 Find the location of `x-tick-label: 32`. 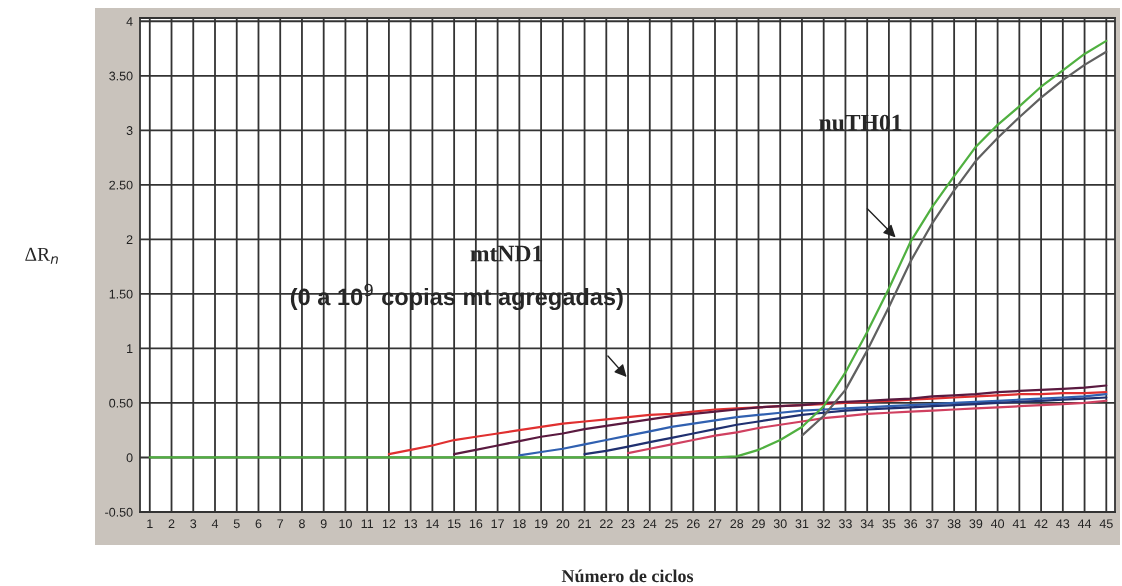

x-tick-label: 32 is located at coordinates (824, 524).